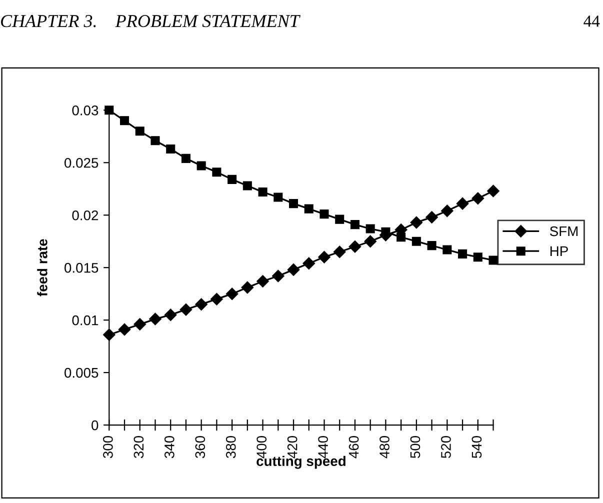 The height and width of the screenshot is (503, 603). I want to click on x-tick-label: 380, so click(231, 447).